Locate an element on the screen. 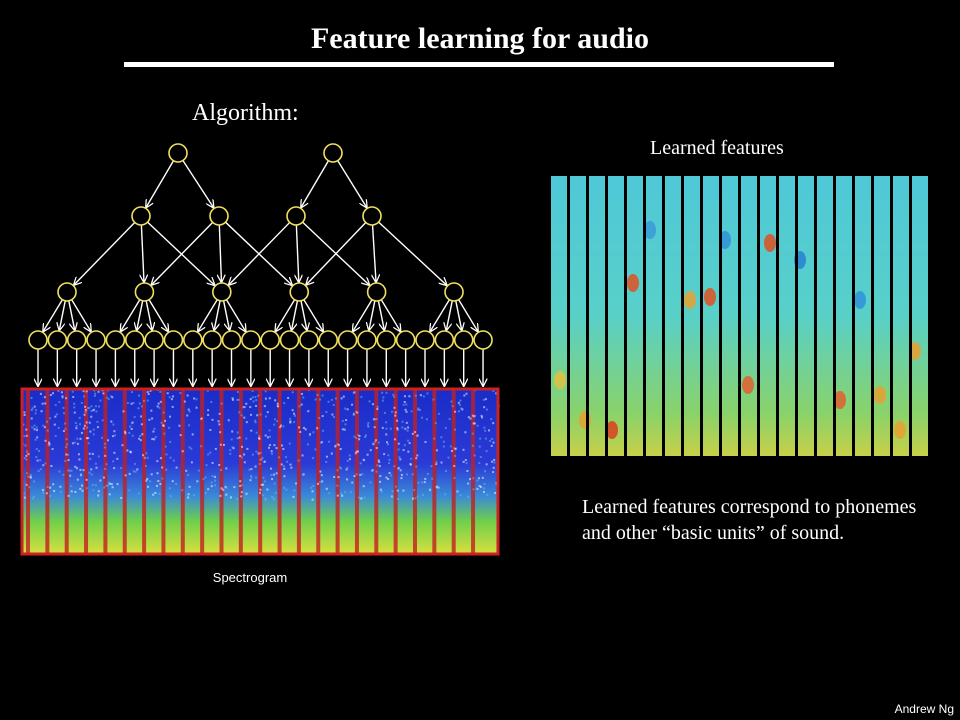  network-node is located at coordinates (454, 292).